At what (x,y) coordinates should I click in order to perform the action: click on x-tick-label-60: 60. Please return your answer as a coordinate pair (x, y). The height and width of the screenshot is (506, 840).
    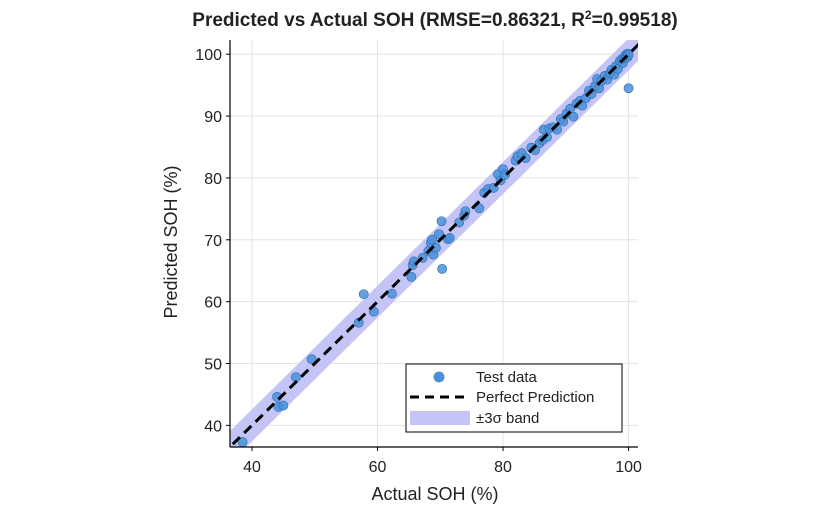
    Looking at the image, I should click on (378, 467).